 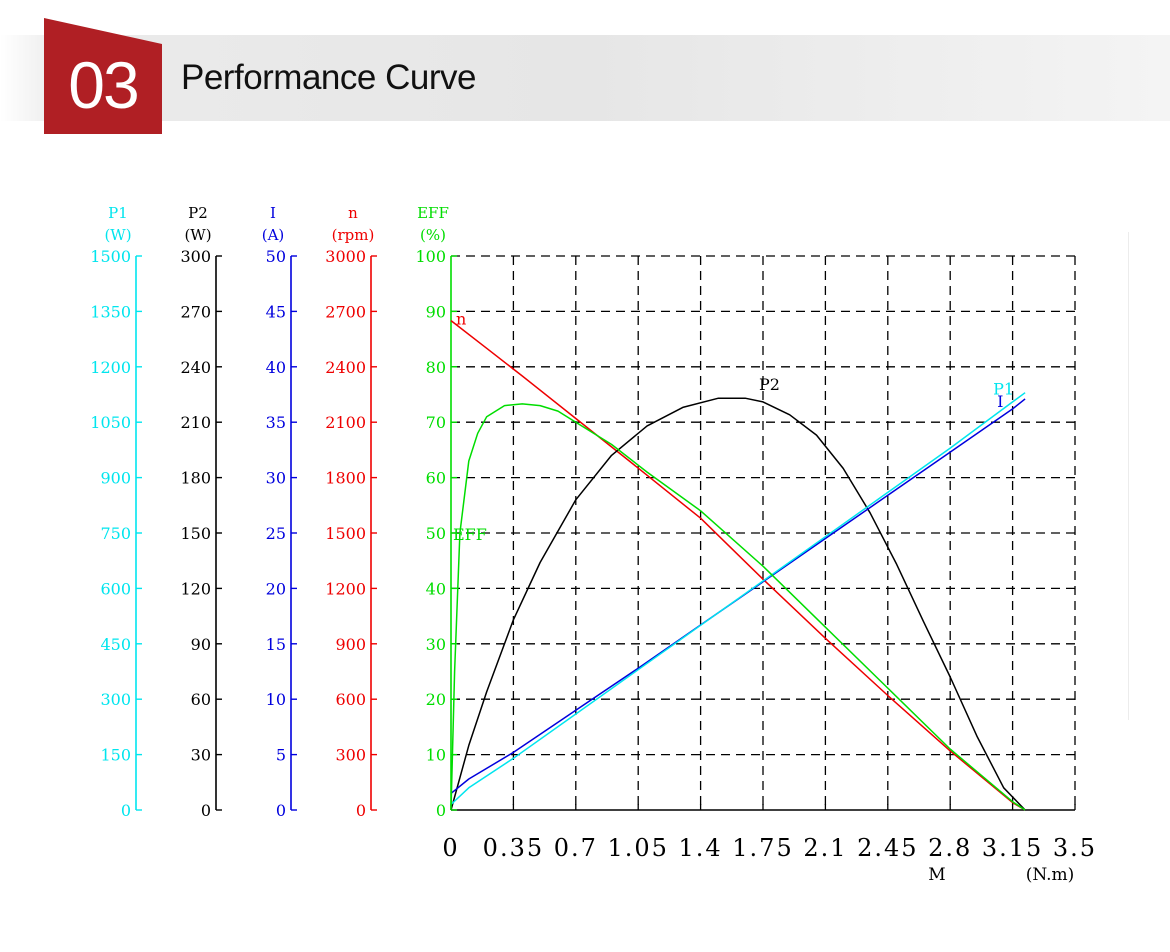 I want to click on series-label-n: n, so click(x=461, y=319).